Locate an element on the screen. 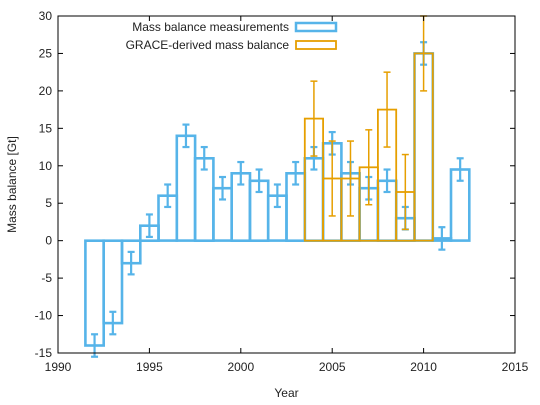 The width and height of the screenshot is (540, 405). y-tick-label: -15 is located at coordinates (44, 353).